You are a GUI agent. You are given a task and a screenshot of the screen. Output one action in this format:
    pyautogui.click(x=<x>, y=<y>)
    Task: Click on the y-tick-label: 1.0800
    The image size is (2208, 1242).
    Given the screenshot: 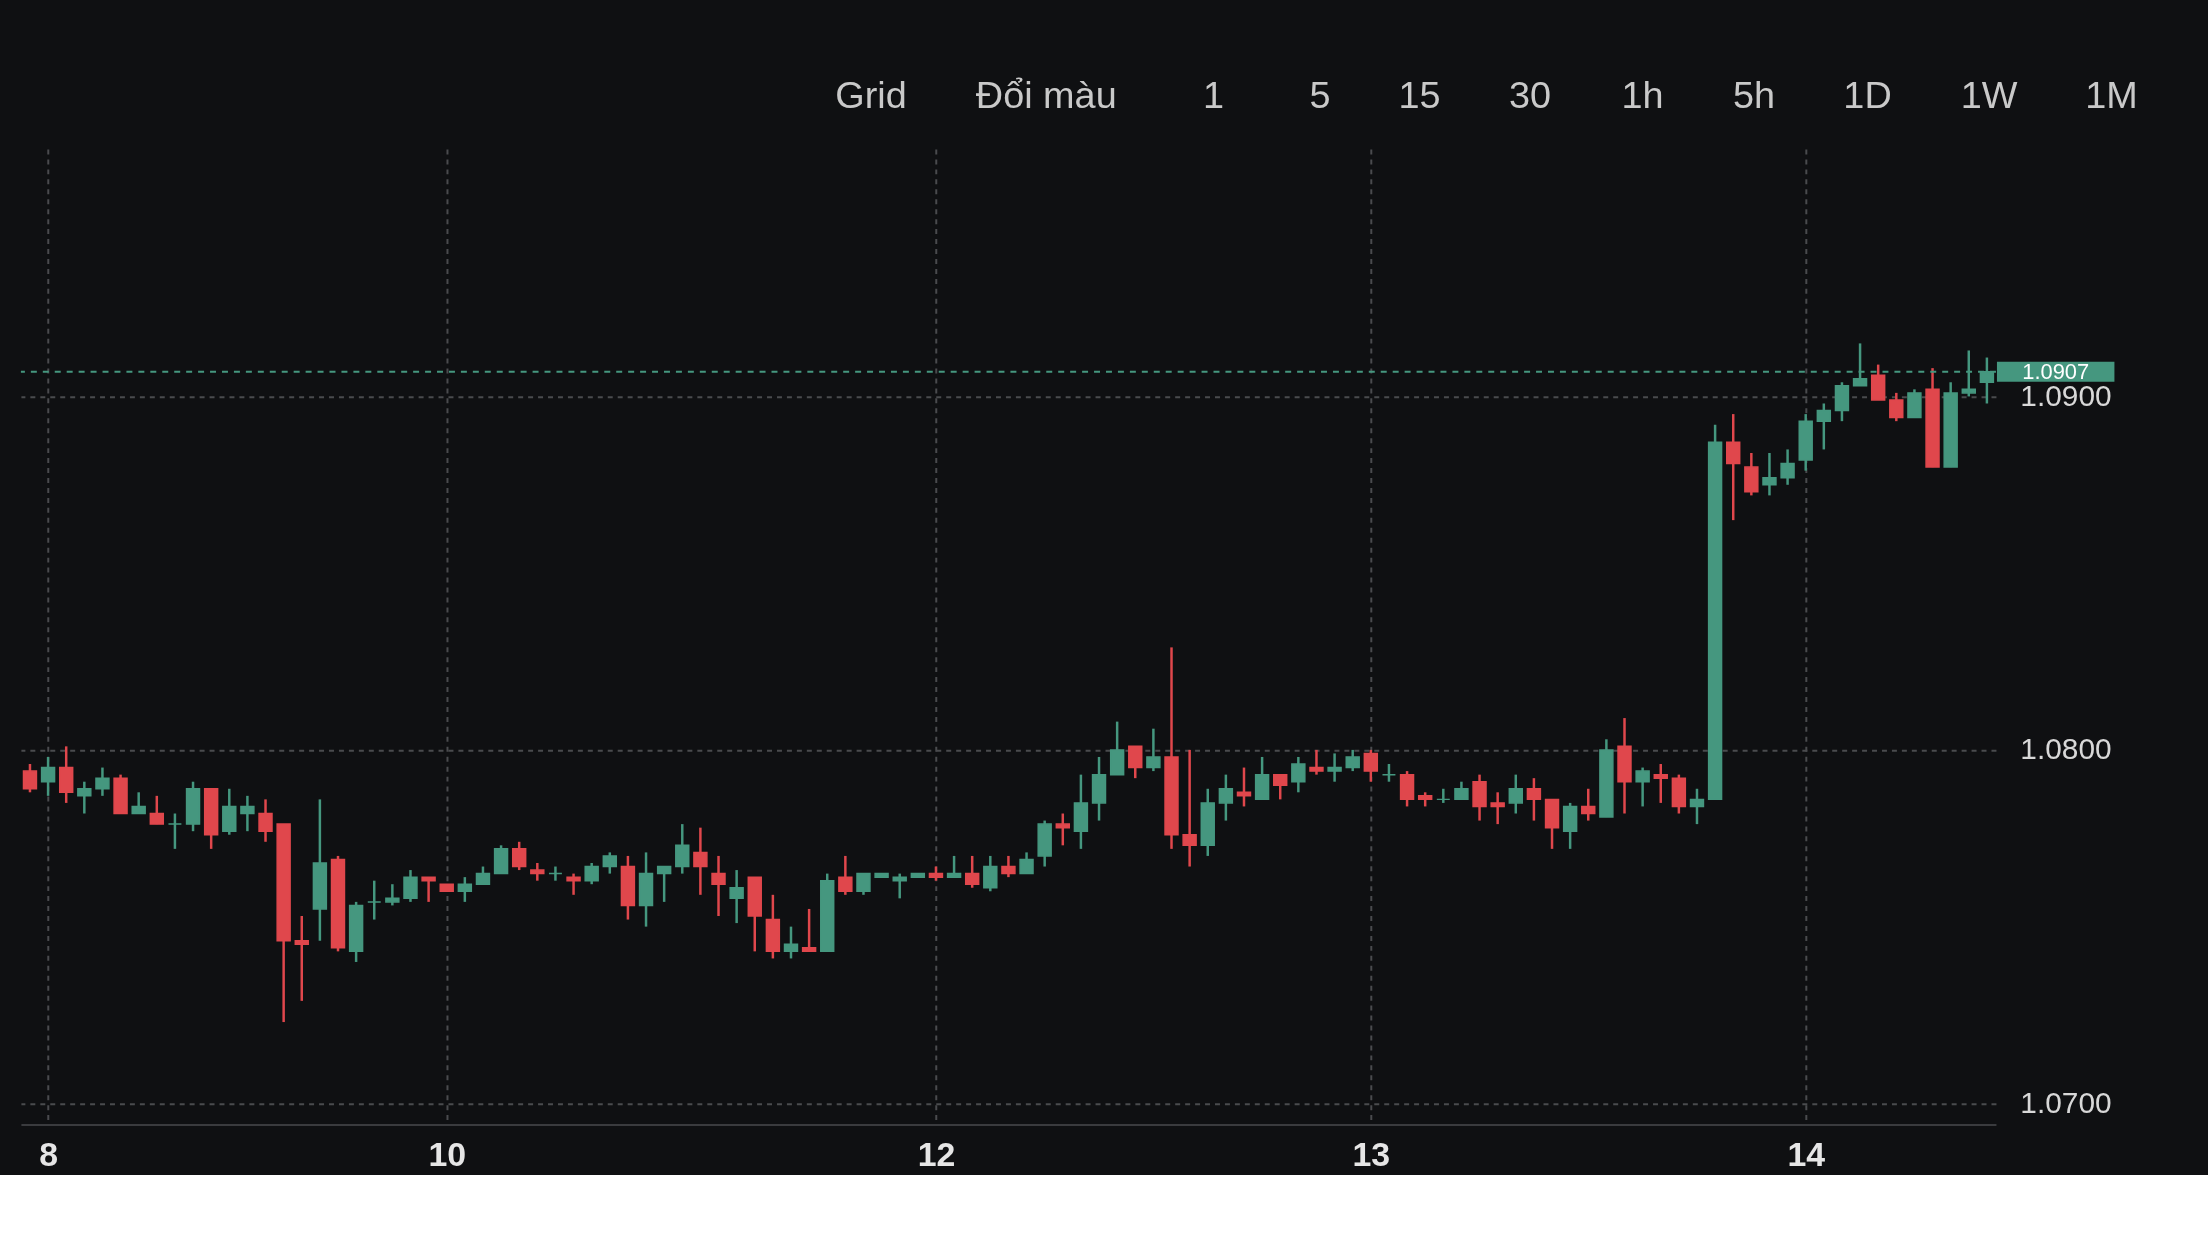 What is the action you would take?
    pyautogui.click(x=2066, y=749)
    